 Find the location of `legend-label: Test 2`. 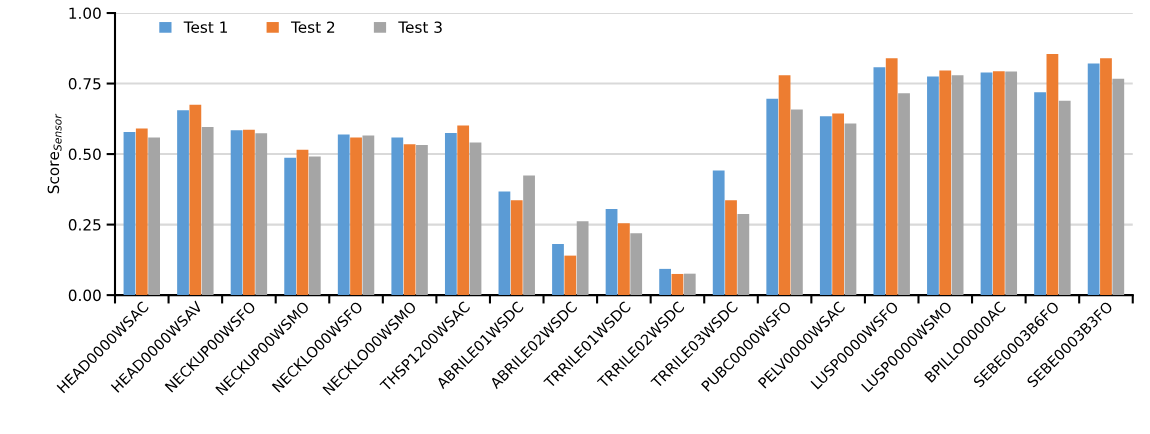

legend-label: Test 2 is located at coordinates (312, 27).